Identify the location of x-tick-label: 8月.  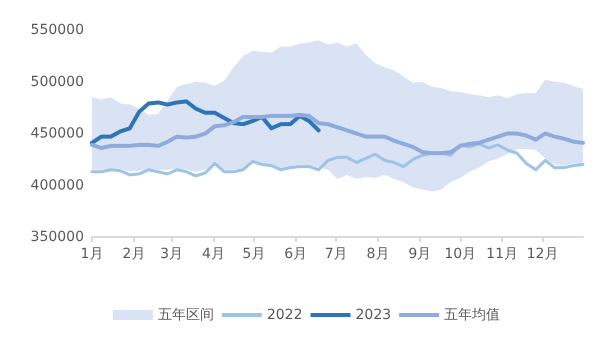
(378, 254).